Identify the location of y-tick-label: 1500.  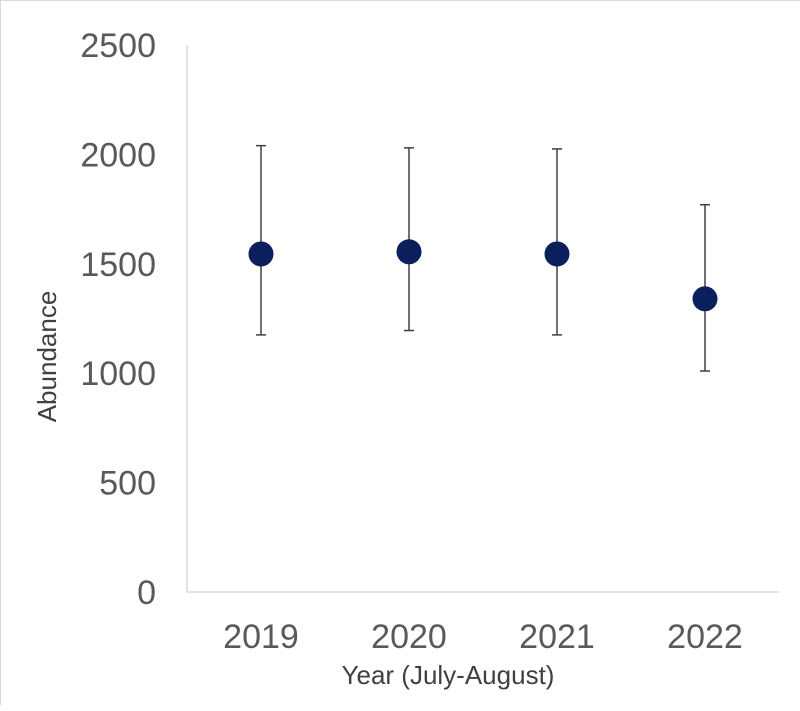
(118, 265).